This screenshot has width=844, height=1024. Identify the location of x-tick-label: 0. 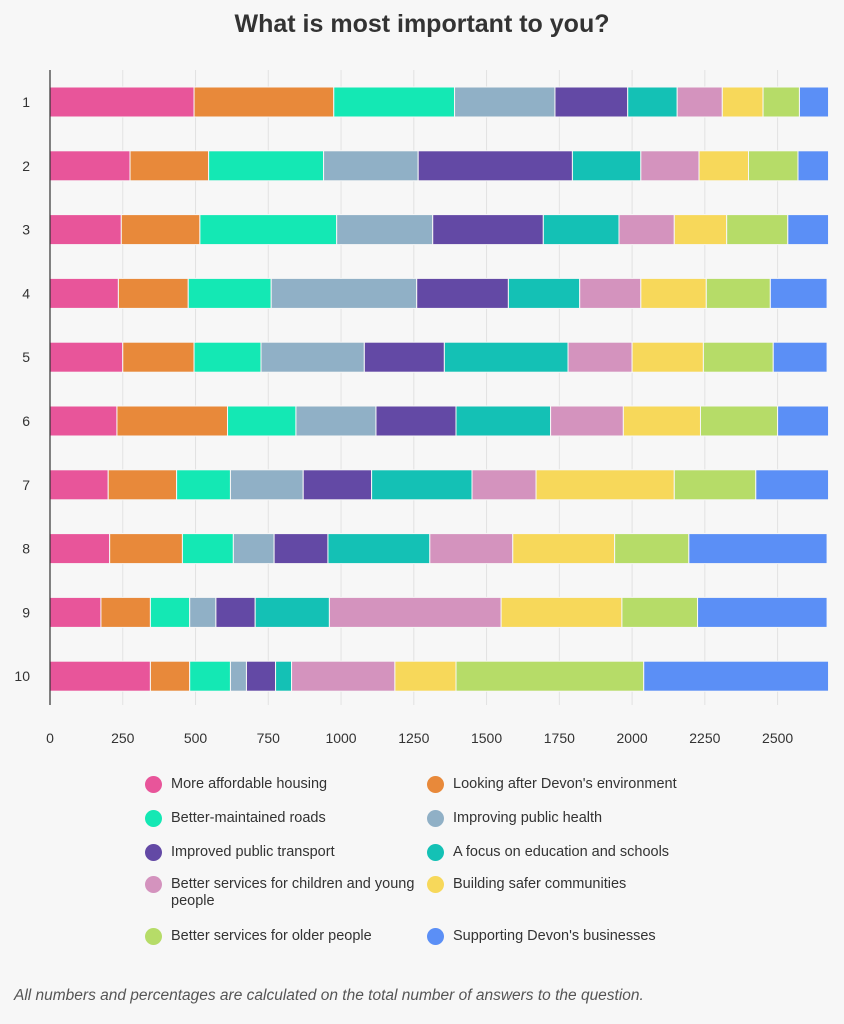
(50, 738).